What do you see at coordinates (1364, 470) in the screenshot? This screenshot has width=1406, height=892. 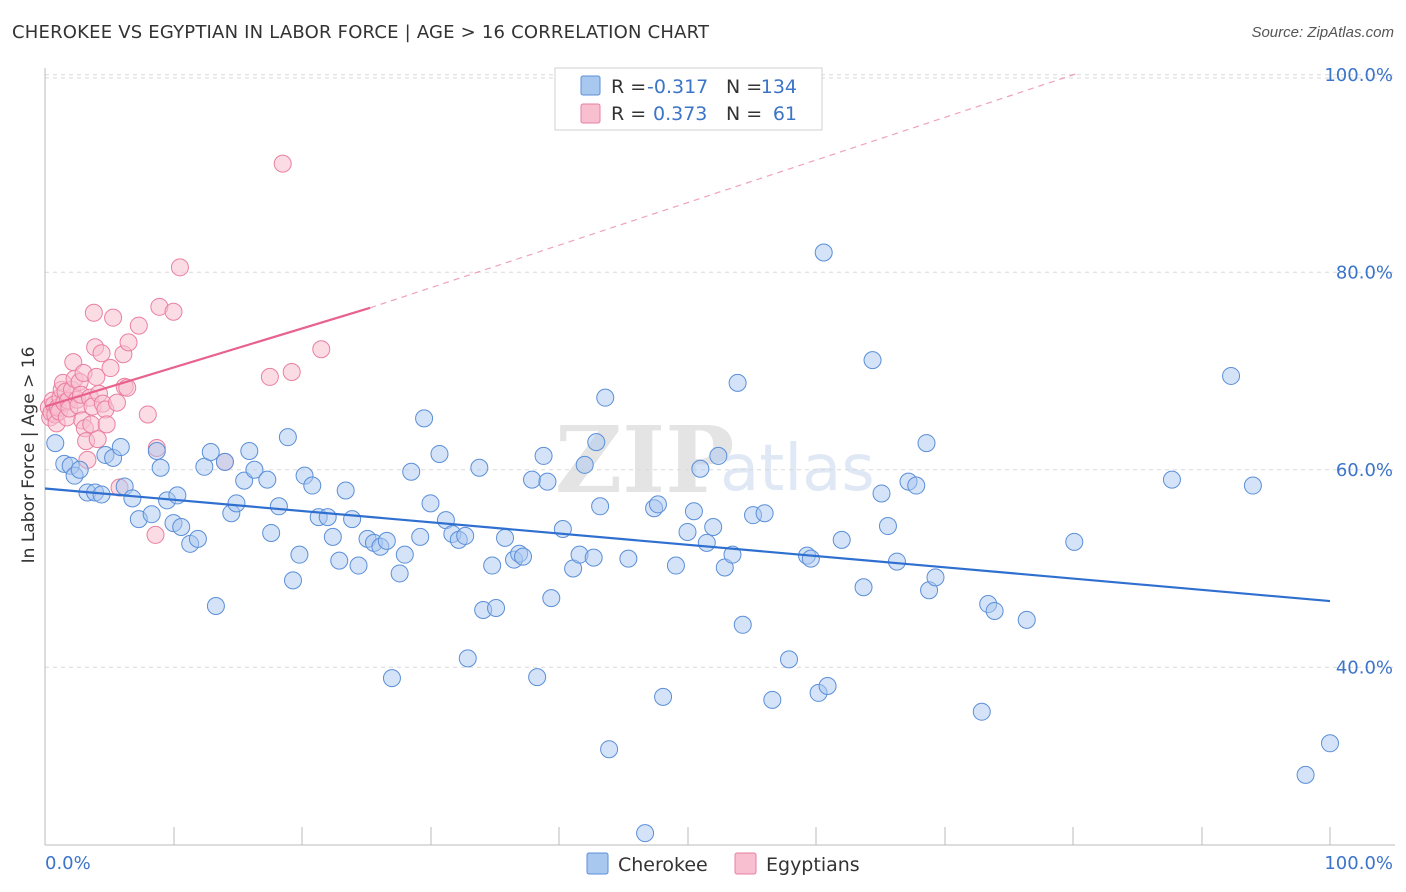 I see `y-tick-label-1: 60.0%` at bounding box center [1364, 470].